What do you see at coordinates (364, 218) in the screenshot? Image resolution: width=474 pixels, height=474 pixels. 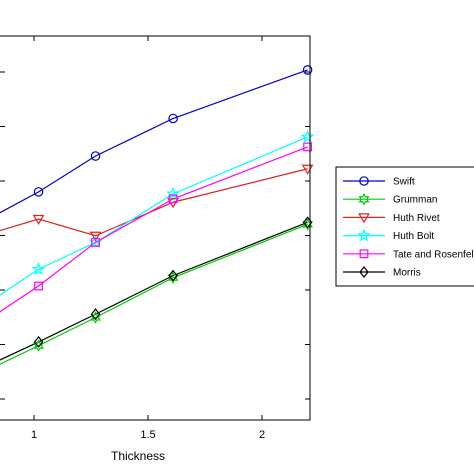 I see `legend-marker-huth-rivet` at bounding box center [364, 218].